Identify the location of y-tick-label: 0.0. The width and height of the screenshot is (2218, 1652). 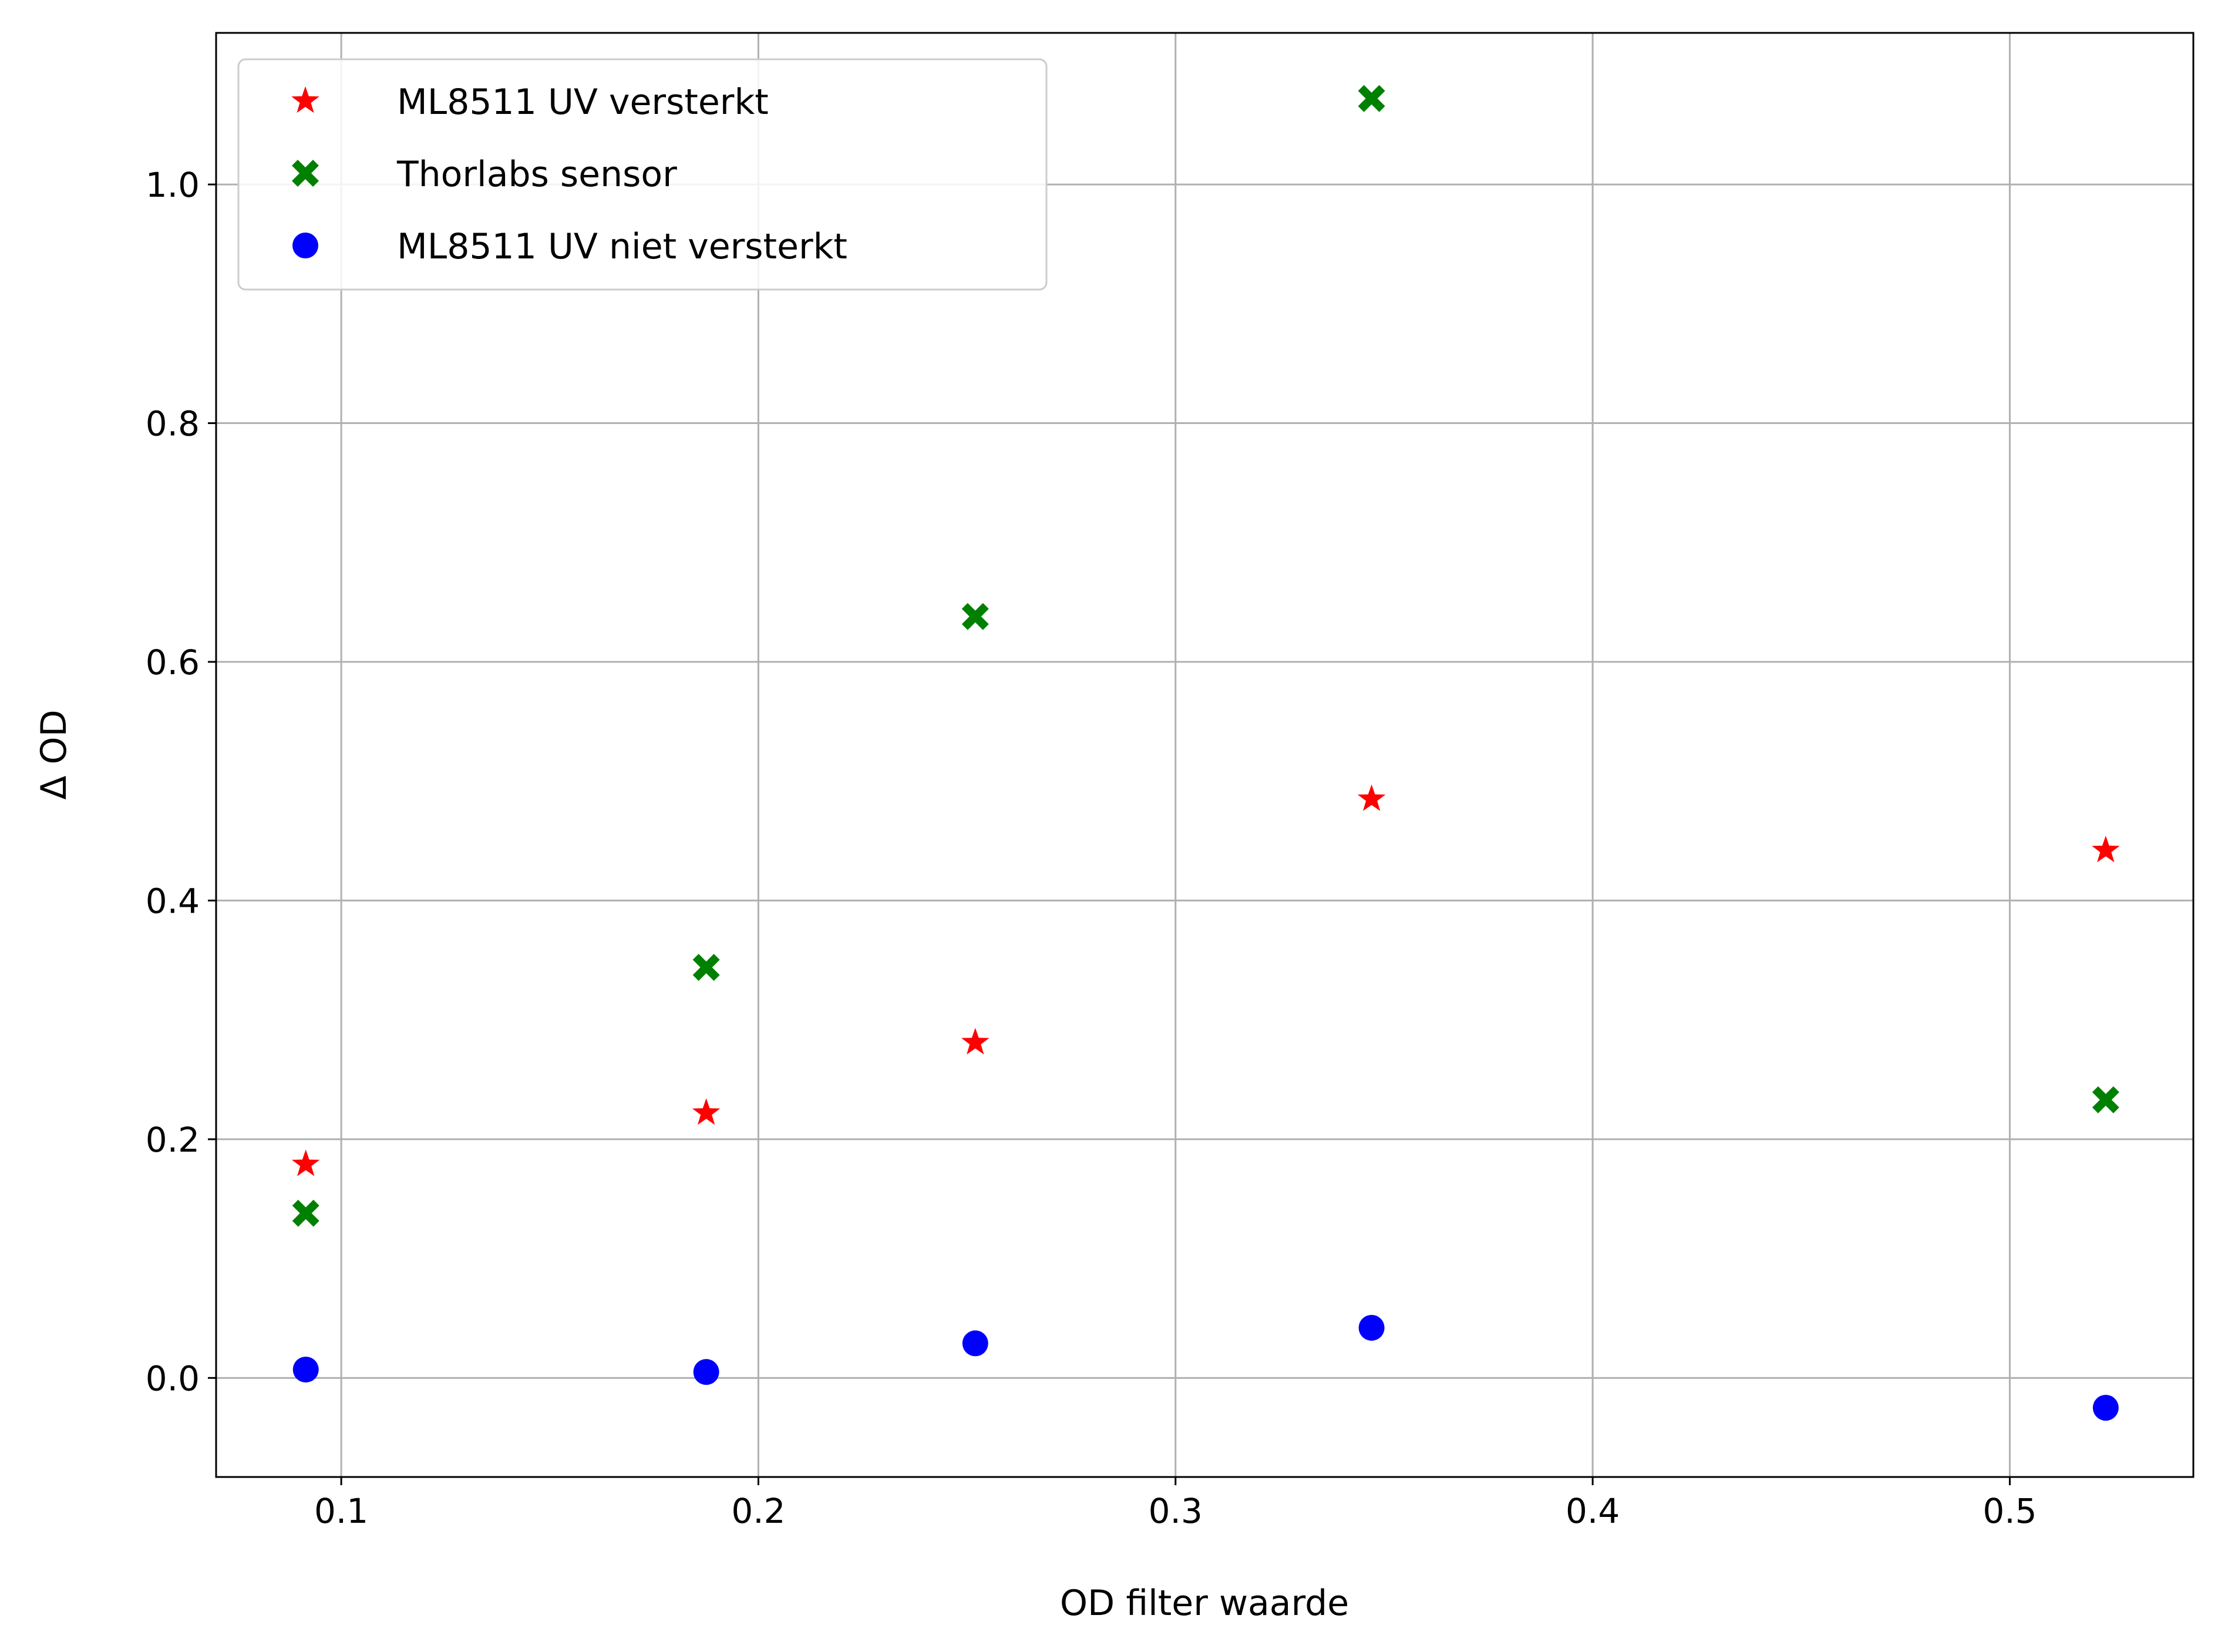
(173, 1378).